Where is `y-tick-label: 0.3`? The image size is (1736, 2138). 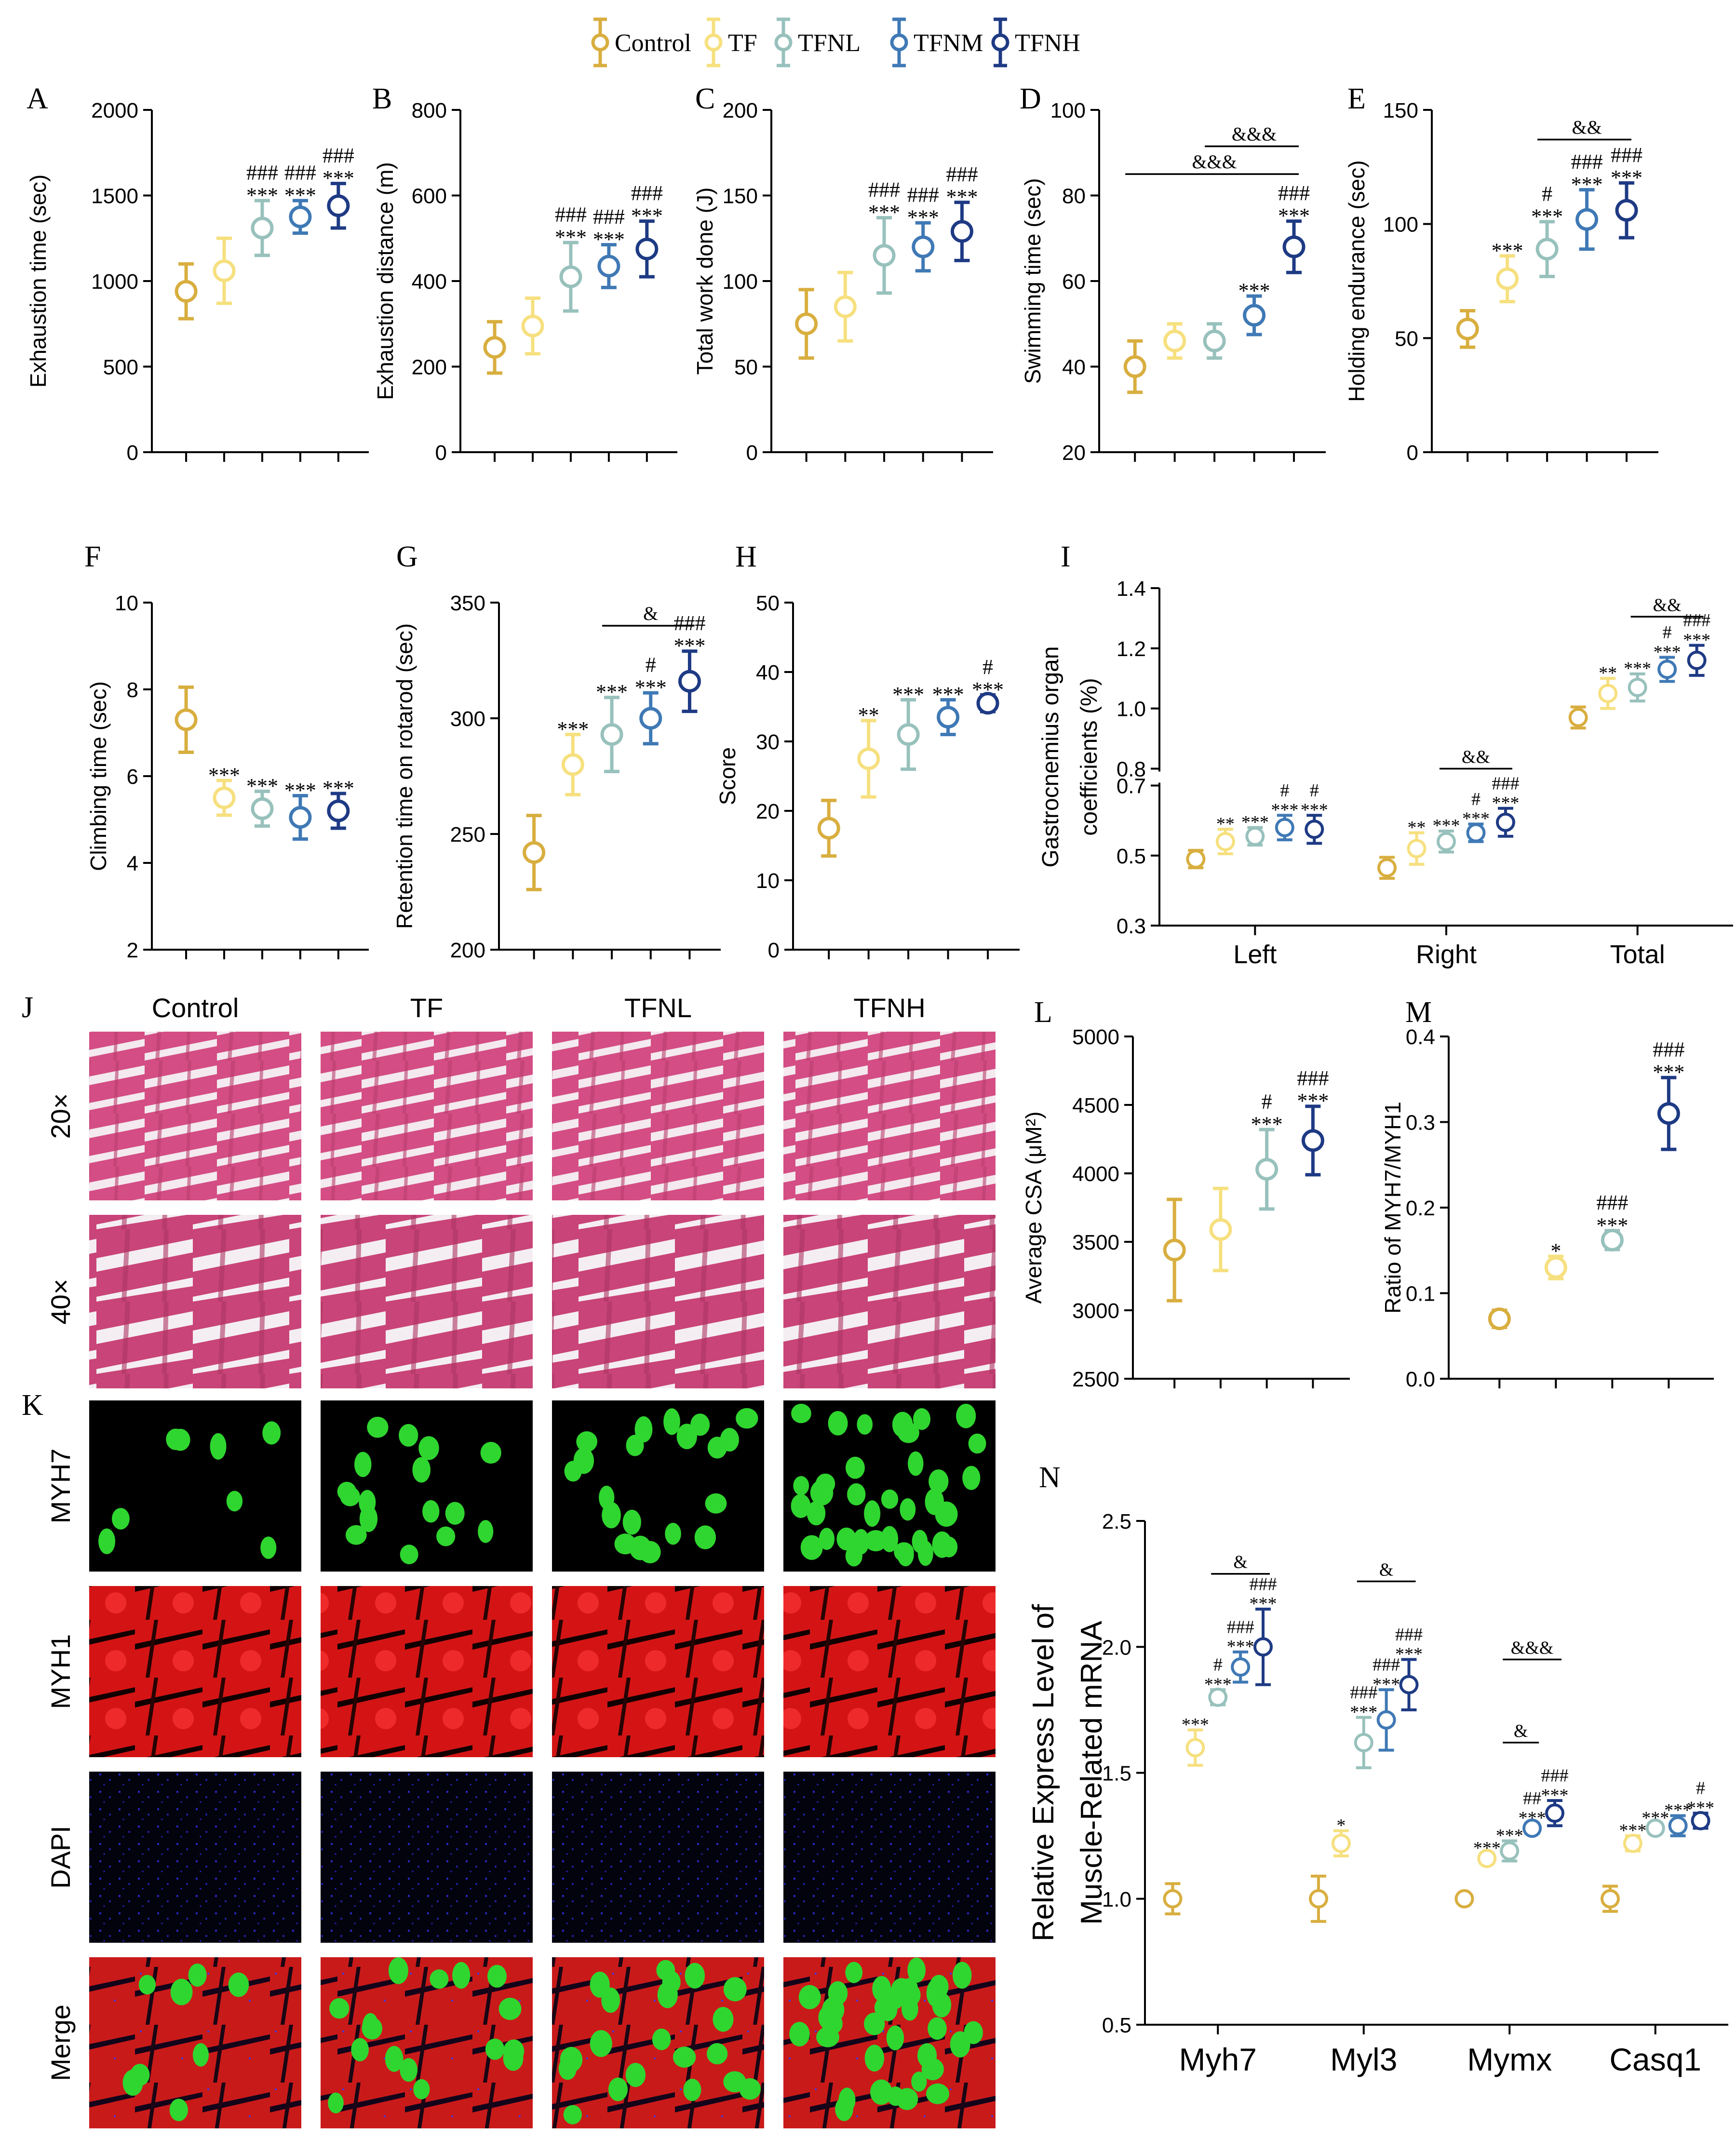
y-tick-label: 0.3 is located at coordinates (1420, 1123).